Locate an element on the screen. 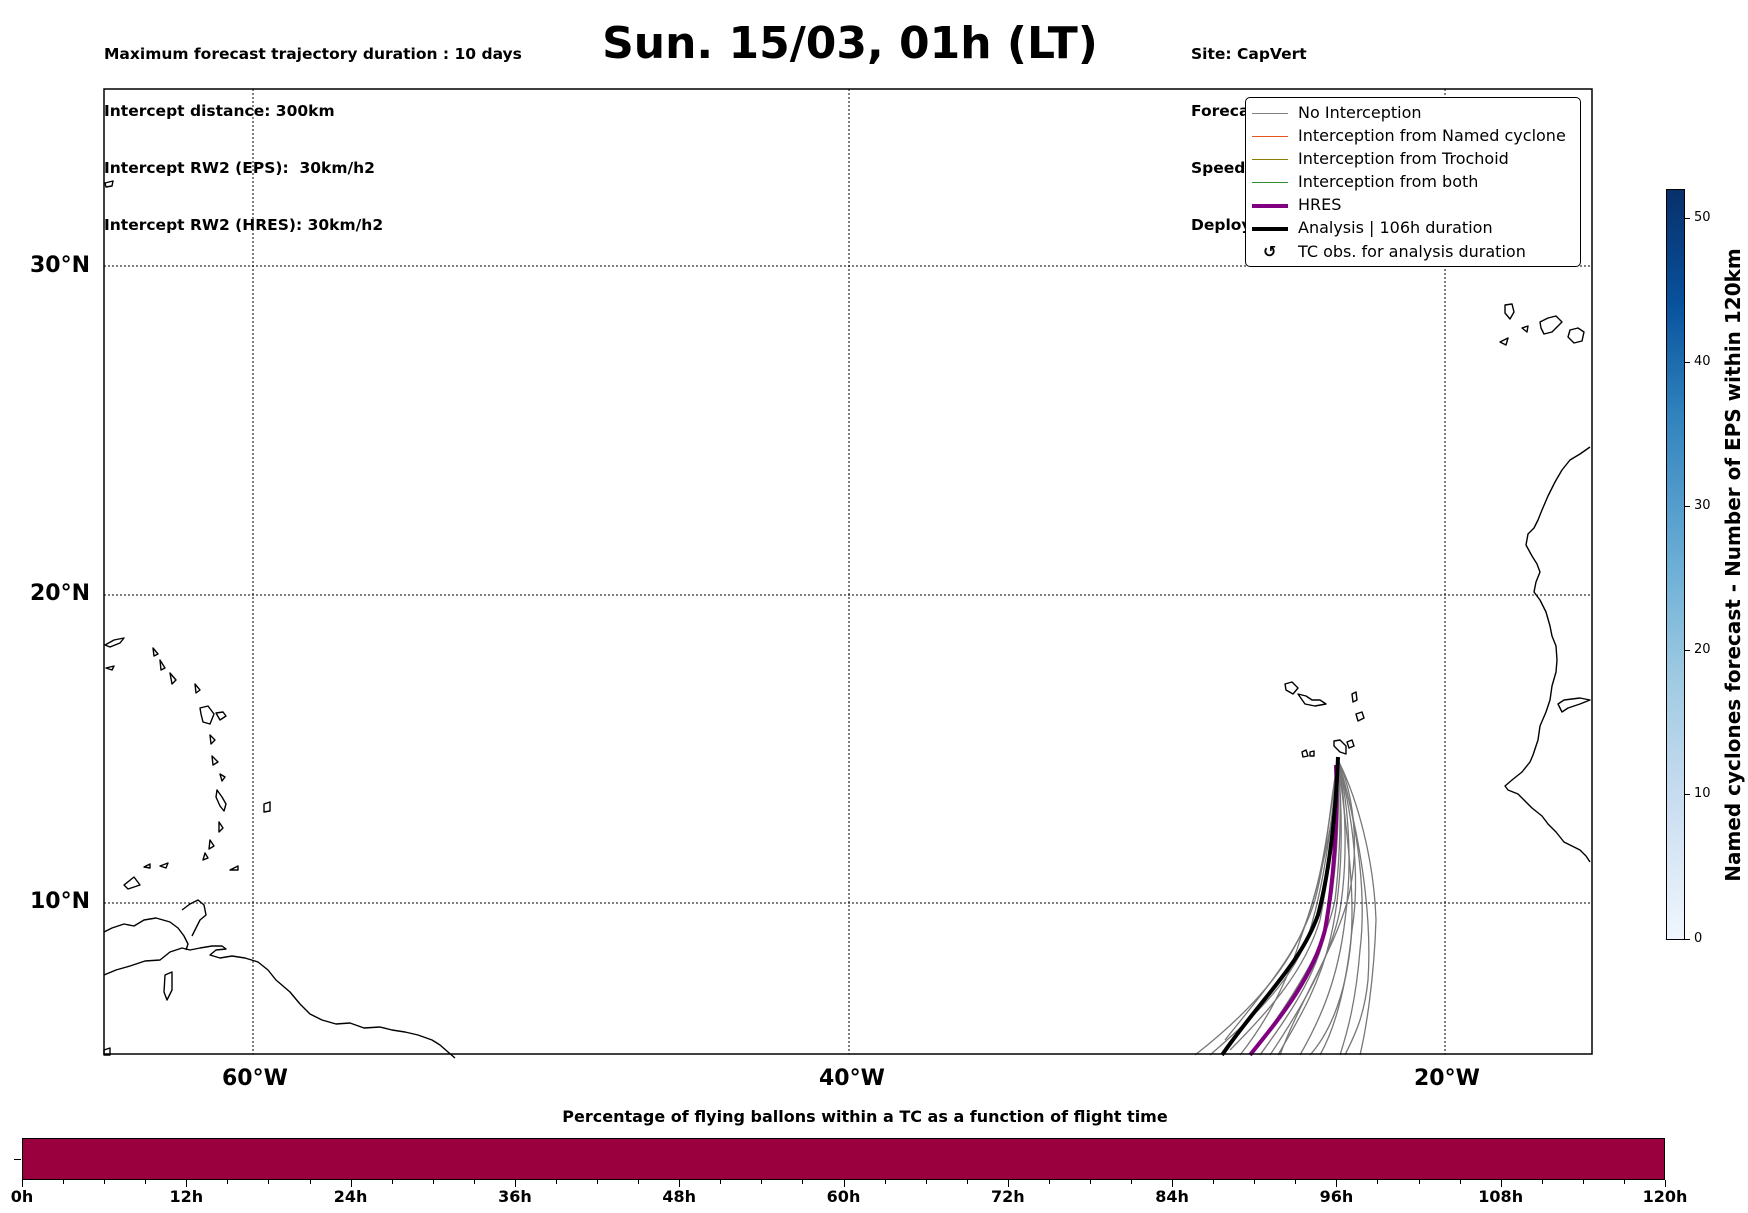 The height and width of the screenshot is (1213, 1748). info-line: Intercept RW2 (EPS): 30km/h2 is located at coordinates (239, 168).